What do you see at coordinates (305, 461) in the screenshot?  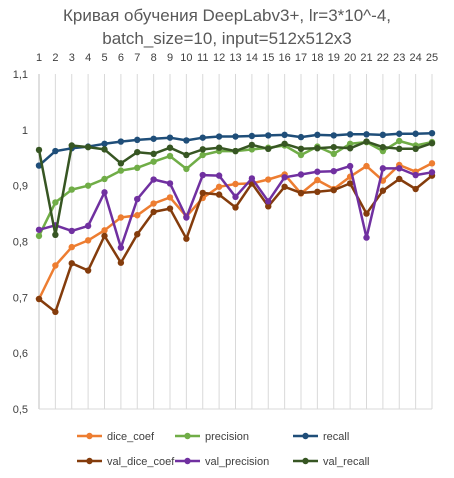 I see `legend-marker-val_recall` at bounding box center [305, 461].